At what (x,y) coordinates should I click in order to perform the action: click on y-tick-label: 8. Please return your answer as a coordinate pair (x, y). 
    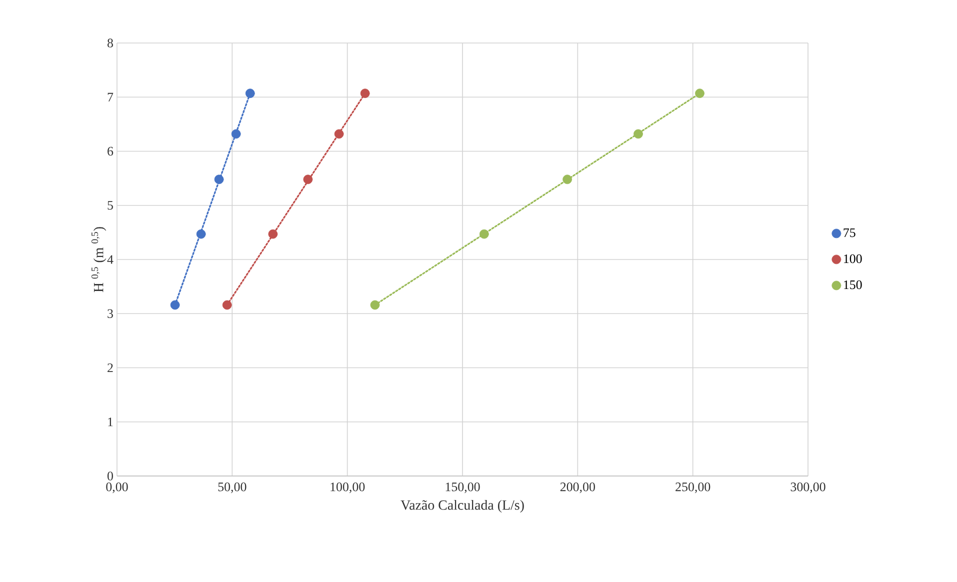
    Looking at the image, I should click on (110, 43).